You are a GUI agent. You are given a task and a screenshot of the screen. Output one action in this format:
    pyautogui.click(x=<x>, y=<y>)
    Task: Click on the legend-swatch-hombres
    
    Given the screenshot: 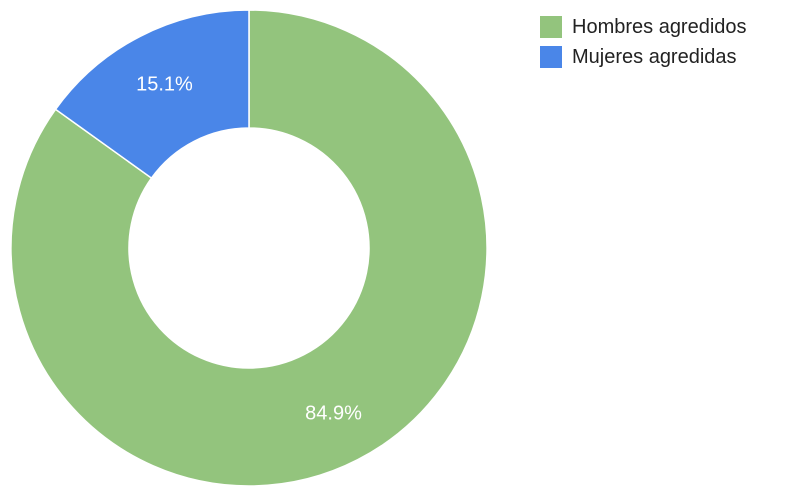 What is the action you would take?
    pyautogui.click(x=551, y=27)
    